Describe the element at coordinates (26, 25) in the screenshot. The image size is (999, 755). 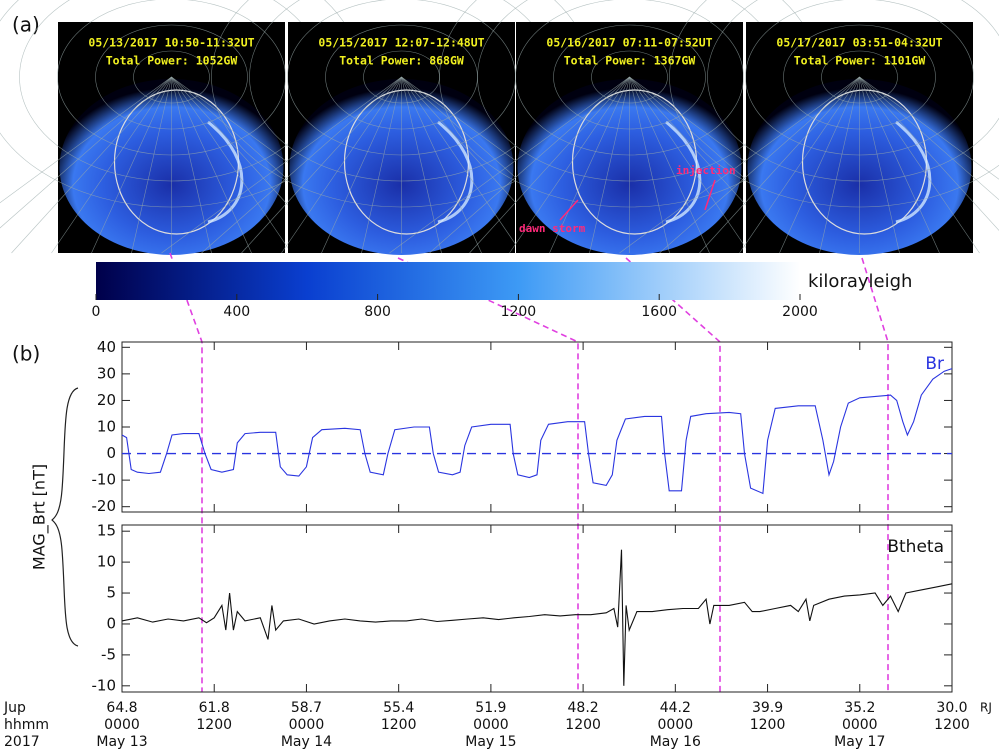
I see `panel-label: (a)` at that location.